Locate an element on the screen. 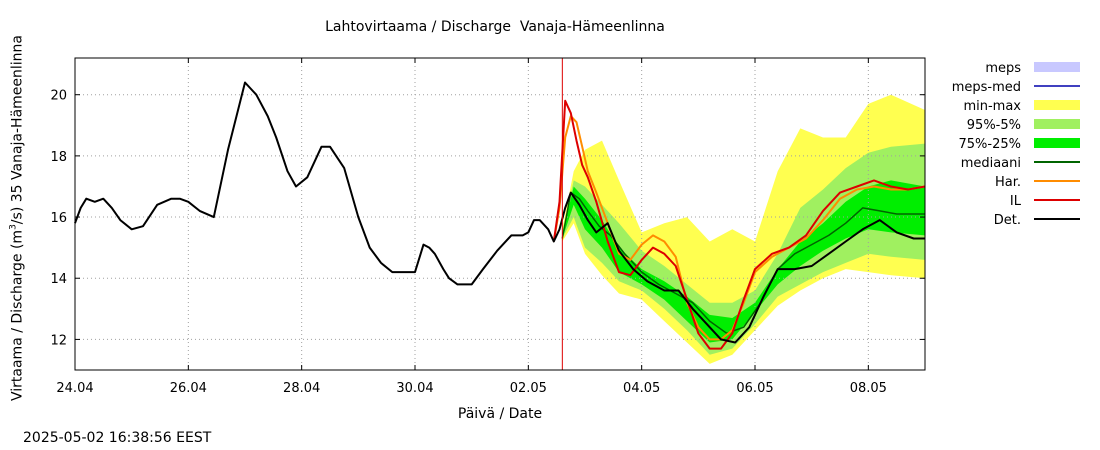  y-axis-label-pre: Virtaama / Discharge (m is located at coordinates (17, 315).